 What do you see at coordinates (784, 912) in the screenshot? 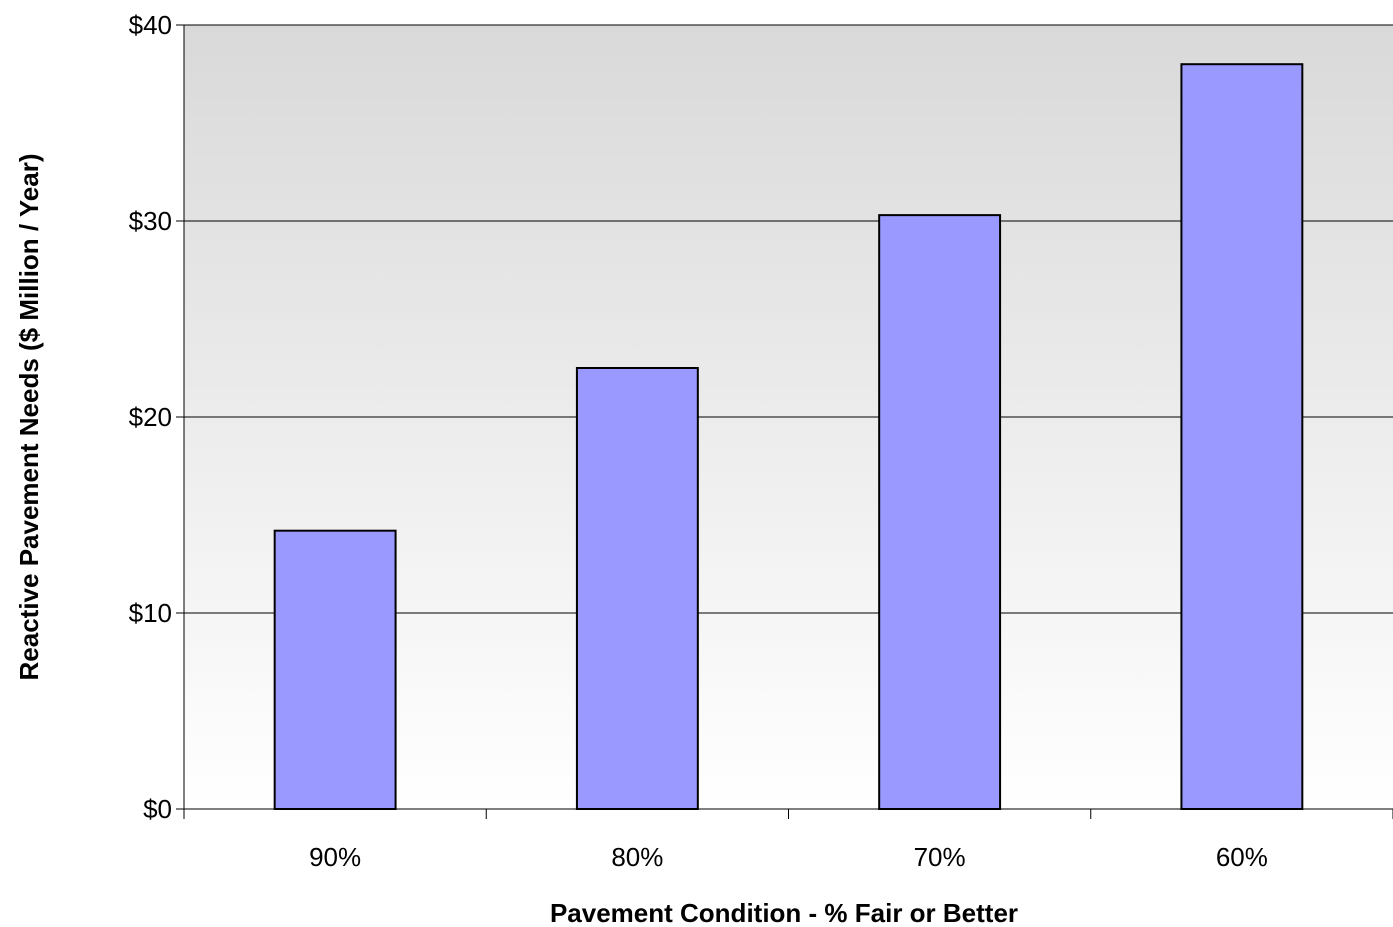
I see `x-axis-title: Pavement Condition - % Fair or Better` at bounding box center [784, 912].